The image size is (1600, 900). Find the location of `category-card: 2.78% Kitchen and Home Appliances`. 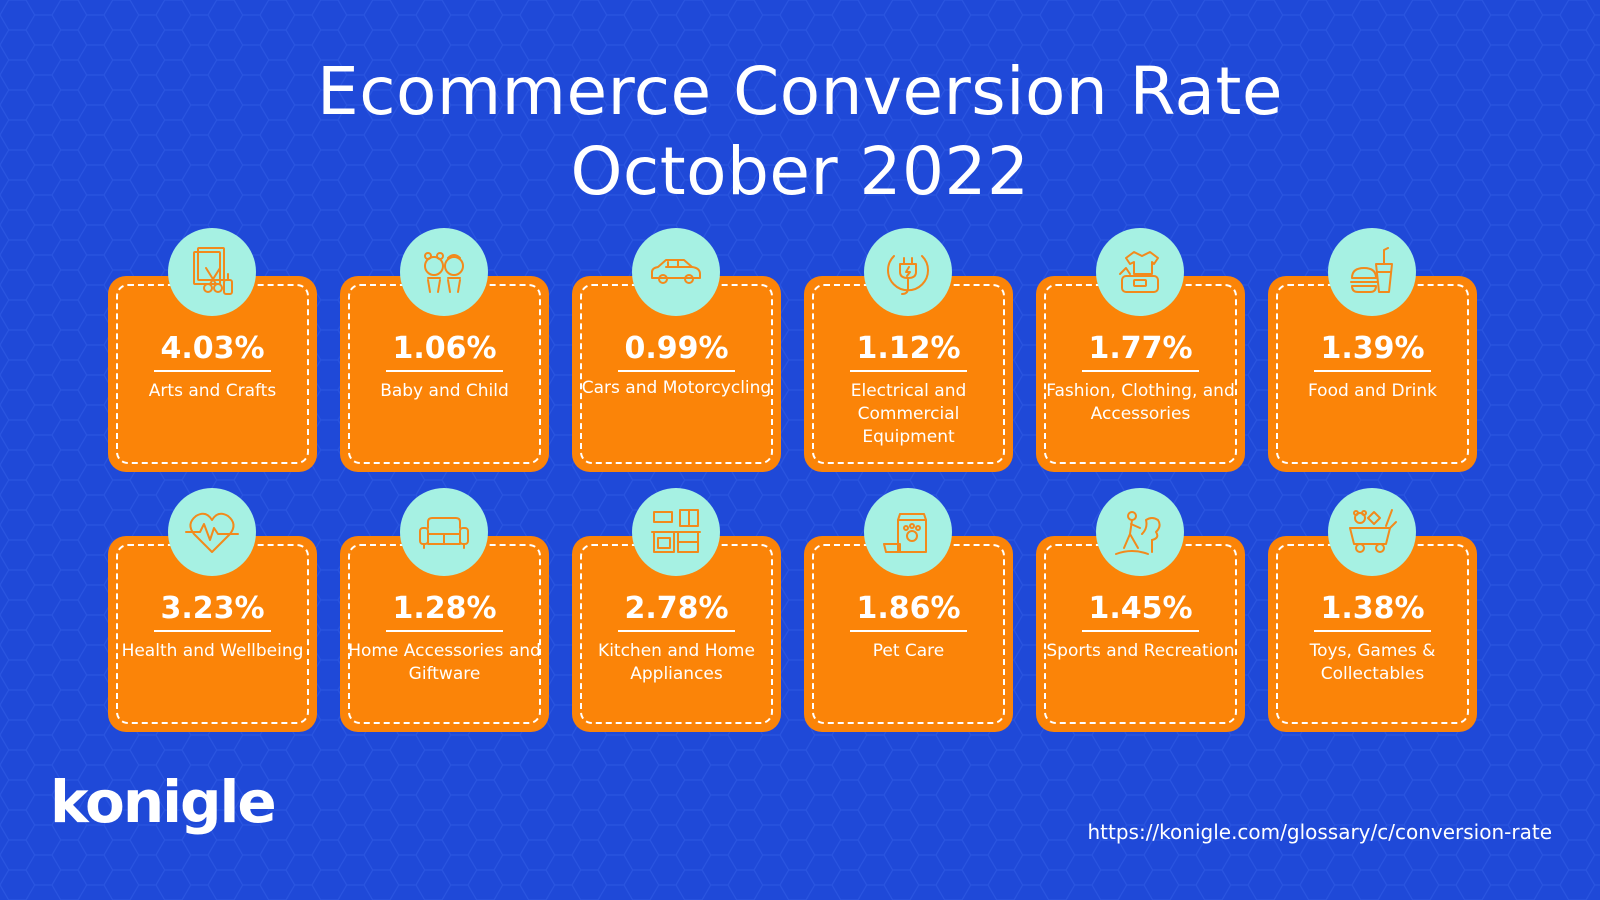

category-card: 2.78% Kitchen and Home Appliances is located at coordinates (676, 610).